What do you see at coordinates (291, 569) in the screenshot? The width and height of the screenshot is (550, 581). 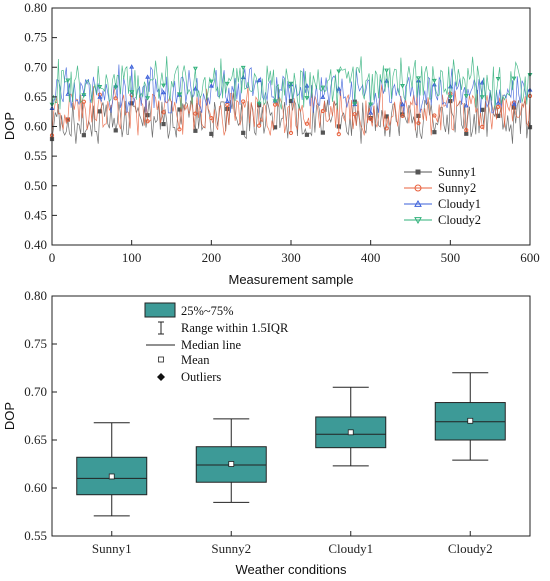 I see `box-chart-x-label: Weather conditions` at bounding box center [291, 569].